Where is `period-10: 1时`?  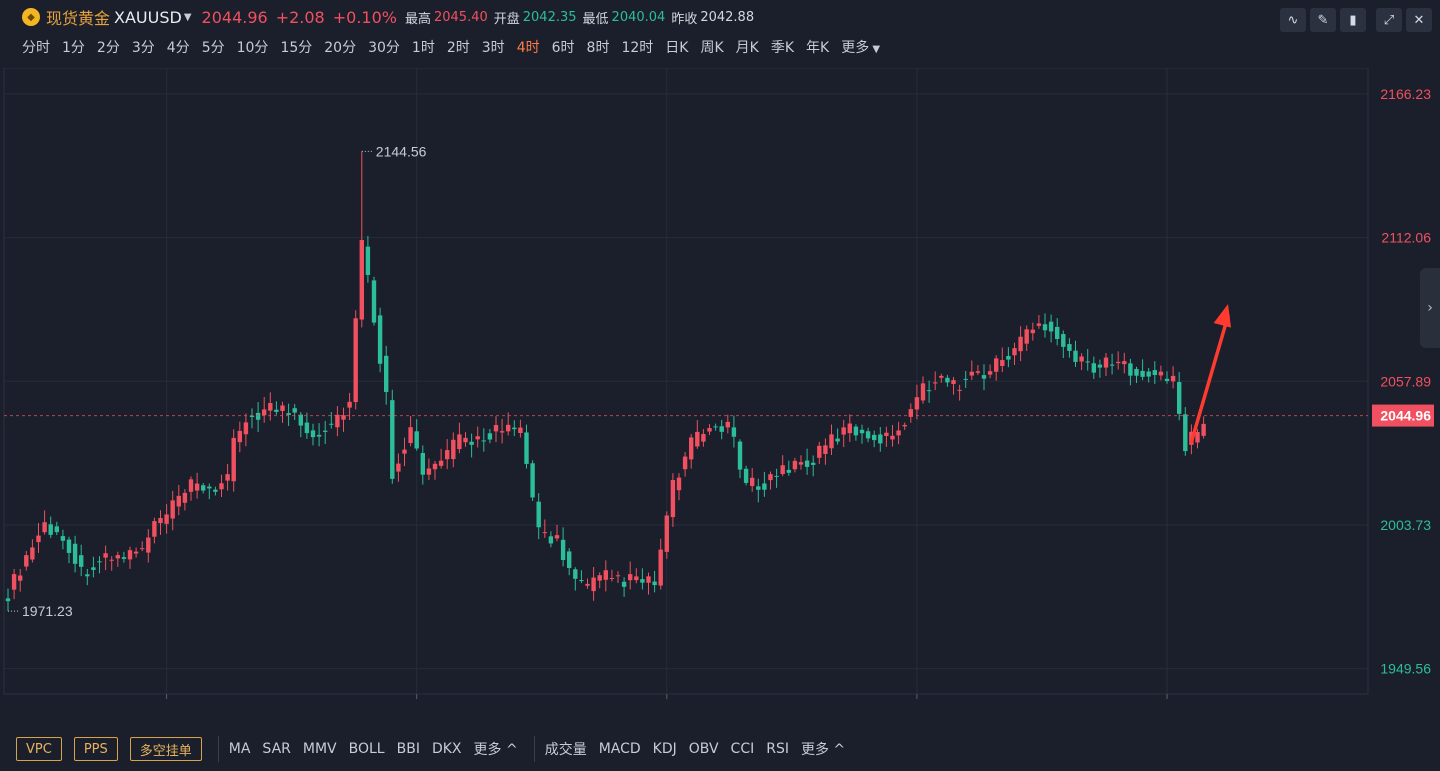 period-10: 1时 is located at coordinates (423, 48).